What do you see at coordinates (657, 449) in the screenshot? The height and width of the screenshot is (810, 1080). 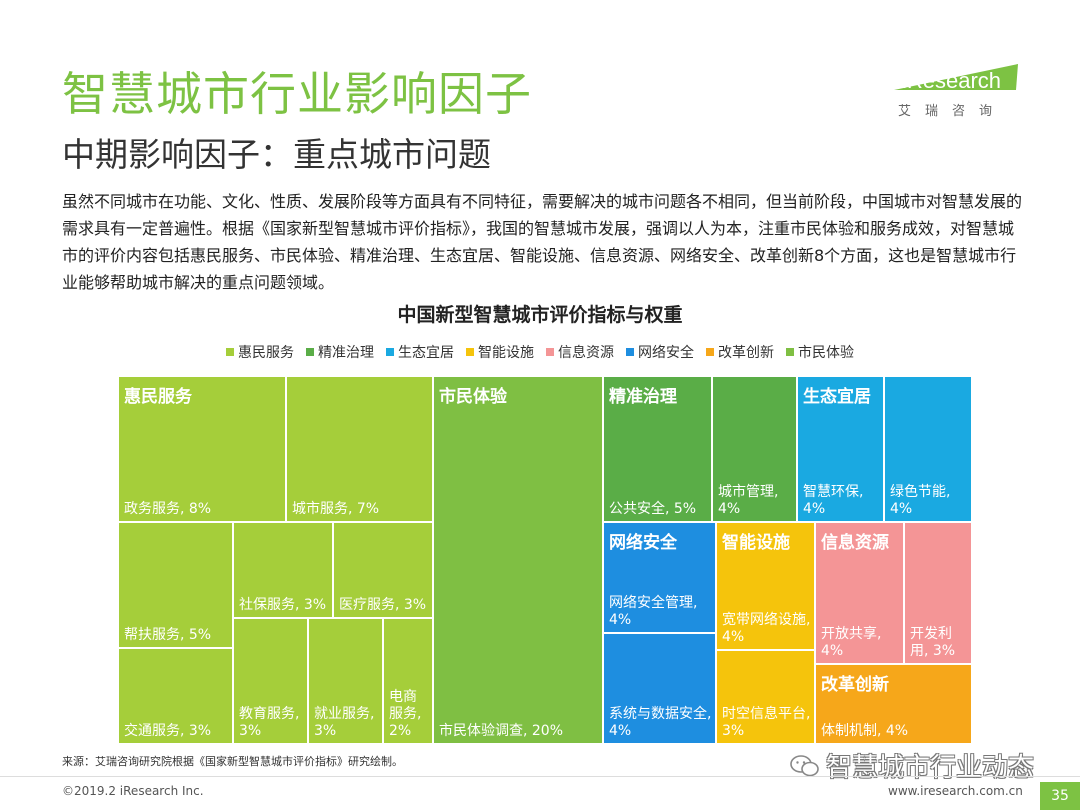 I see `treemap-cell: 精准治理公共安全, 5%` at bounding box center [657, 449].